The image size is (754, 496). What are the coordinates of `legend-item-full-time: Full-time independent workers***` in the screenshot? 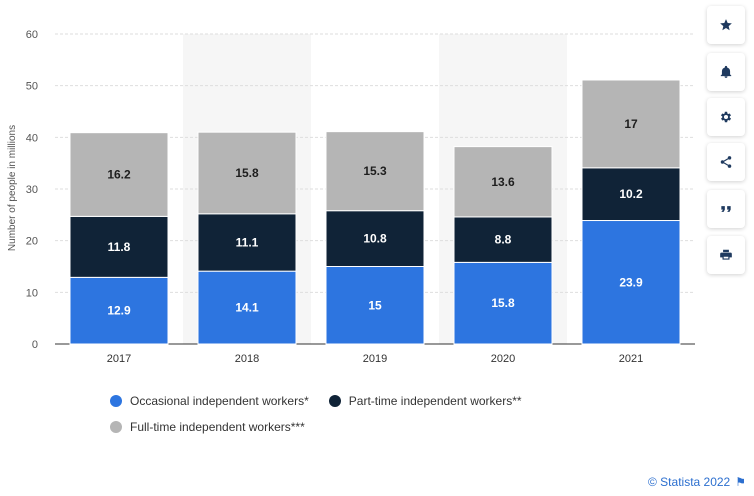 It's located at (207, 427).